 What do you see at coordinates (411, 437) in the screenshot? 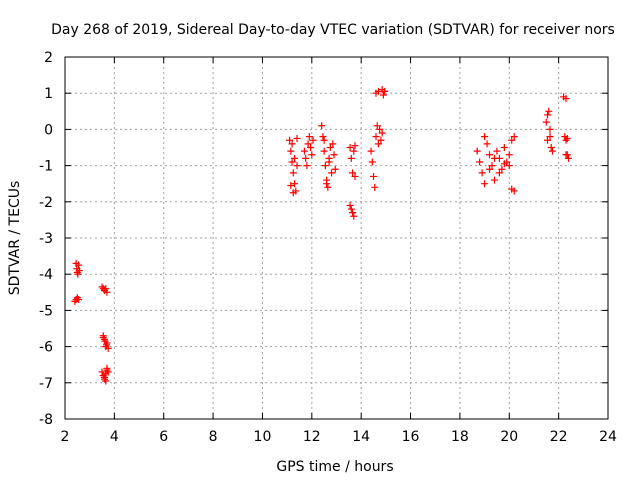
I see `x-tick-label: 16` at bounding box center [411, 437].